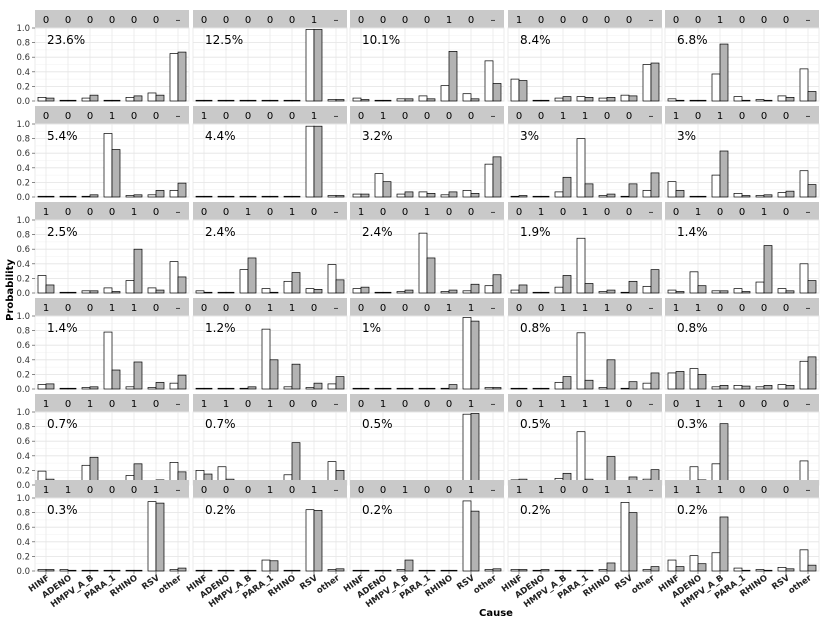  I want to click on panel-percent-label: 1.9%, so click(535, 232).